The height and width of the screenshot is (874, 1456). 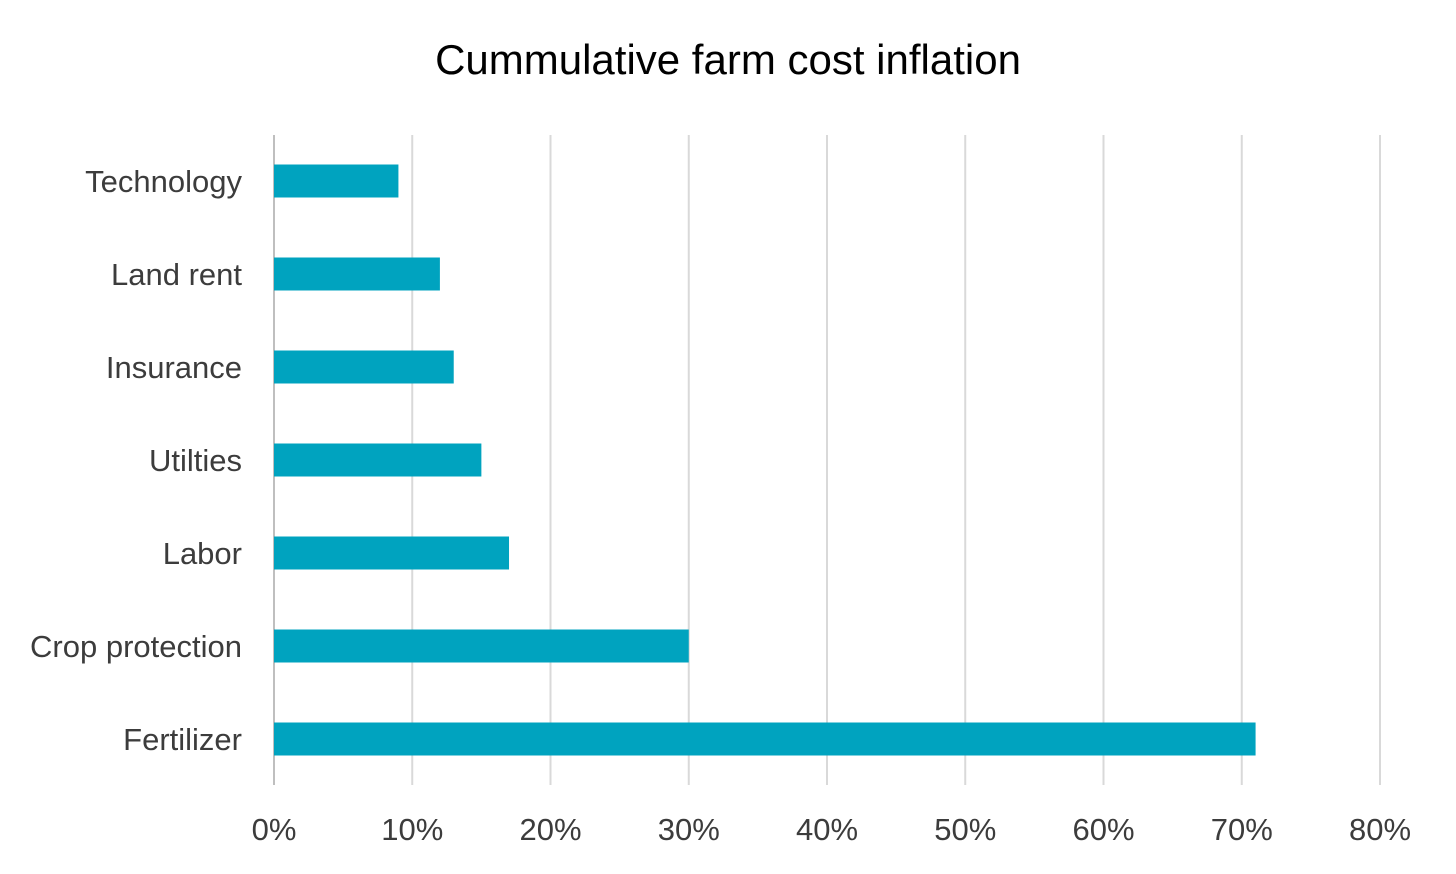 I want to click on bar-labor, so click(x=392, y=553).